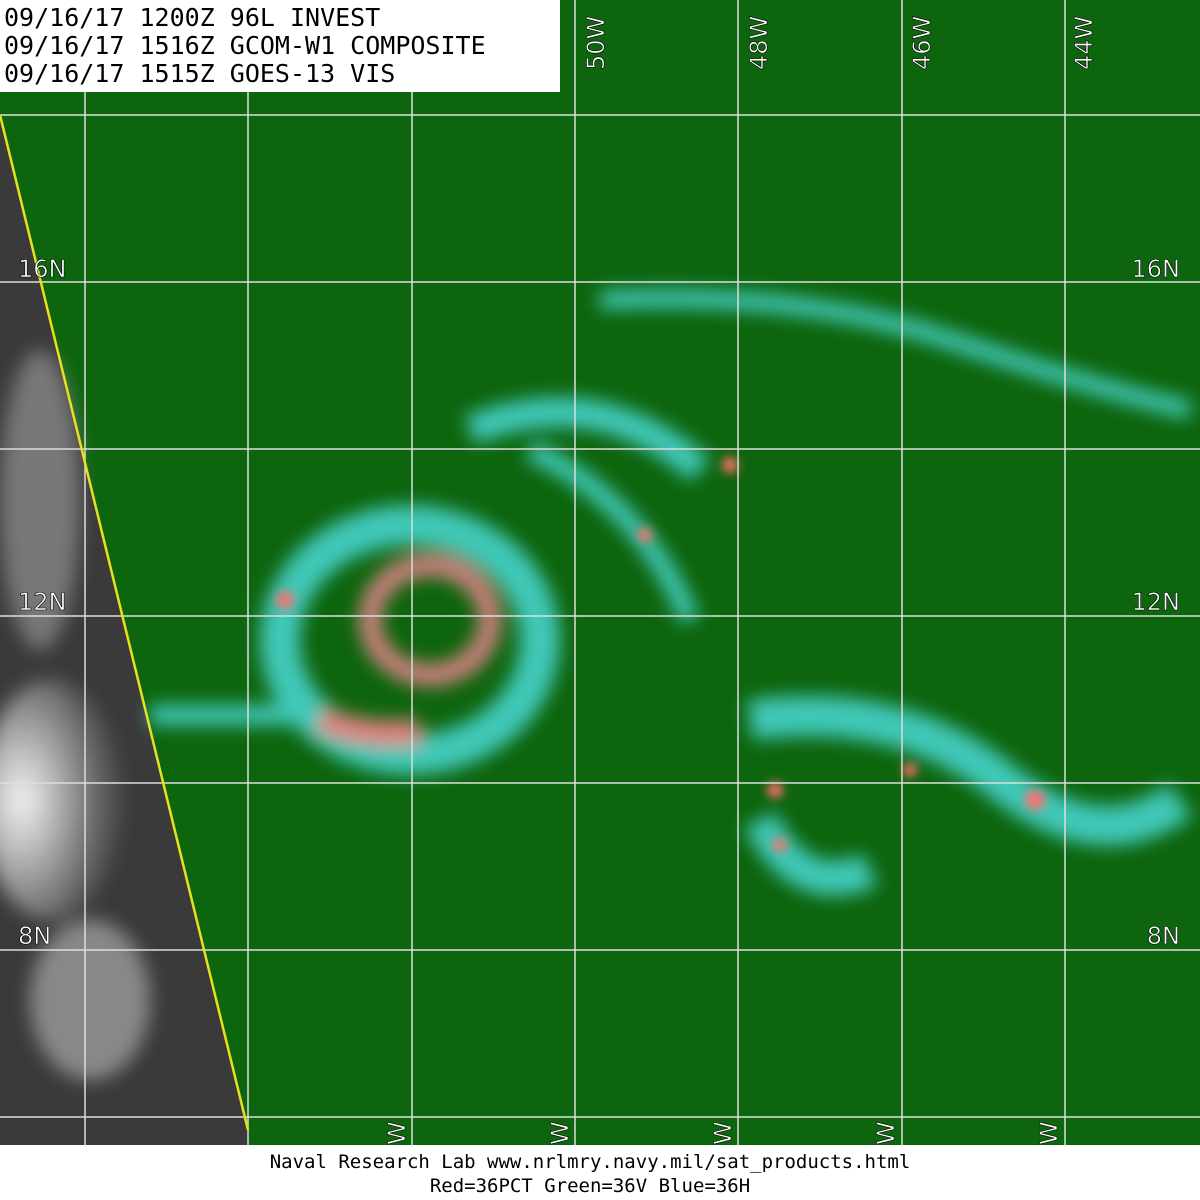 Image resolution: width=1200 pixels, height=1200 pixels. I want to click on footer-line: Red=36PCT Green=36V Blue=36H, so click(590, 1186).